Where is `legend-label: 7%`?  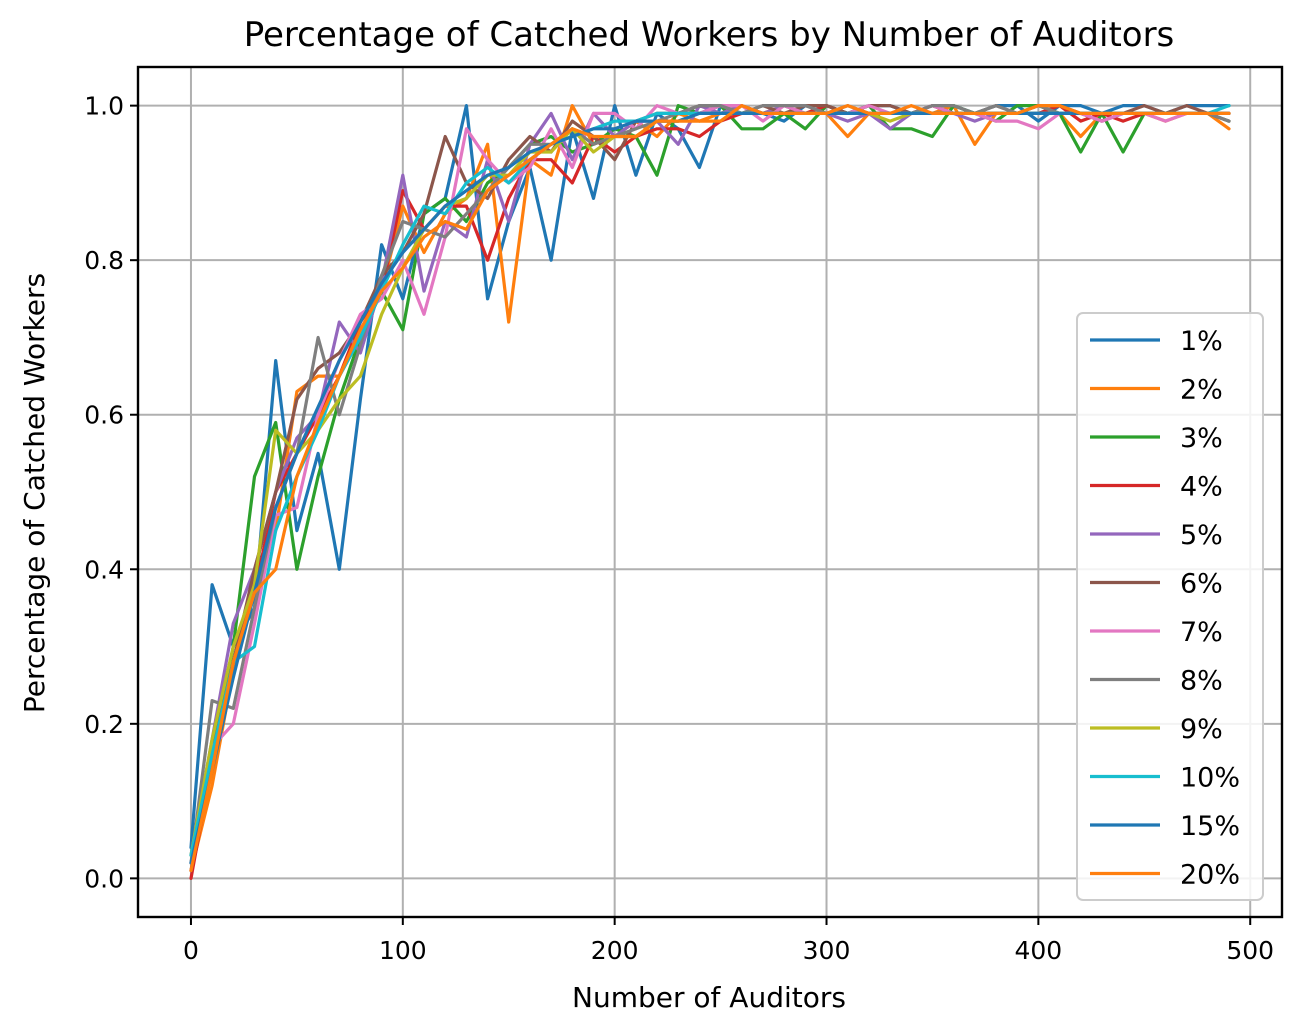 legend-label: 7% is located at coordinates (1201, 632).